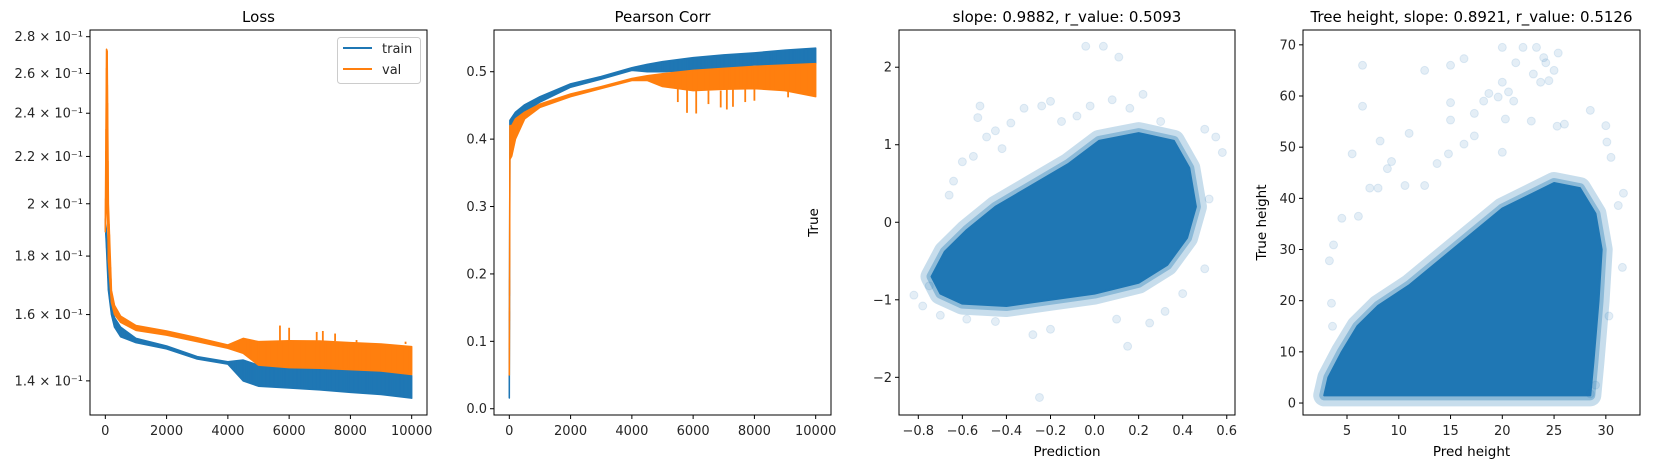 The image size is (1660, 468). What do you see at coordinates (49, 157) in the screenshot?
I see `y-tick-label: 2.2 × 10⁻¹` at bounding box center [49, 157].